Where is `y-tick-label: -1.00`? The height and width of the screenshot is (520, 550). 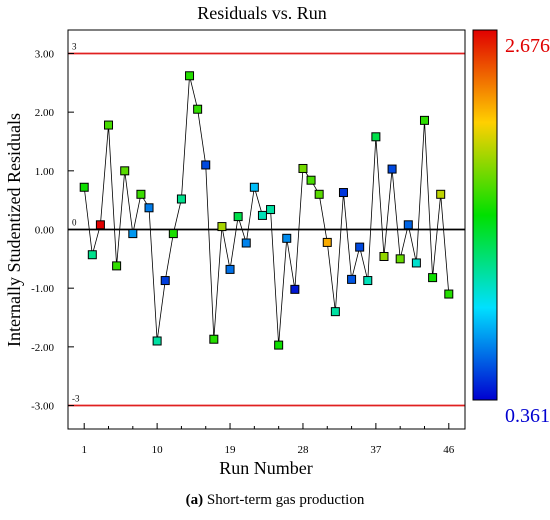 y-tick-label: -1.00 is located at coordinates (42, 289).